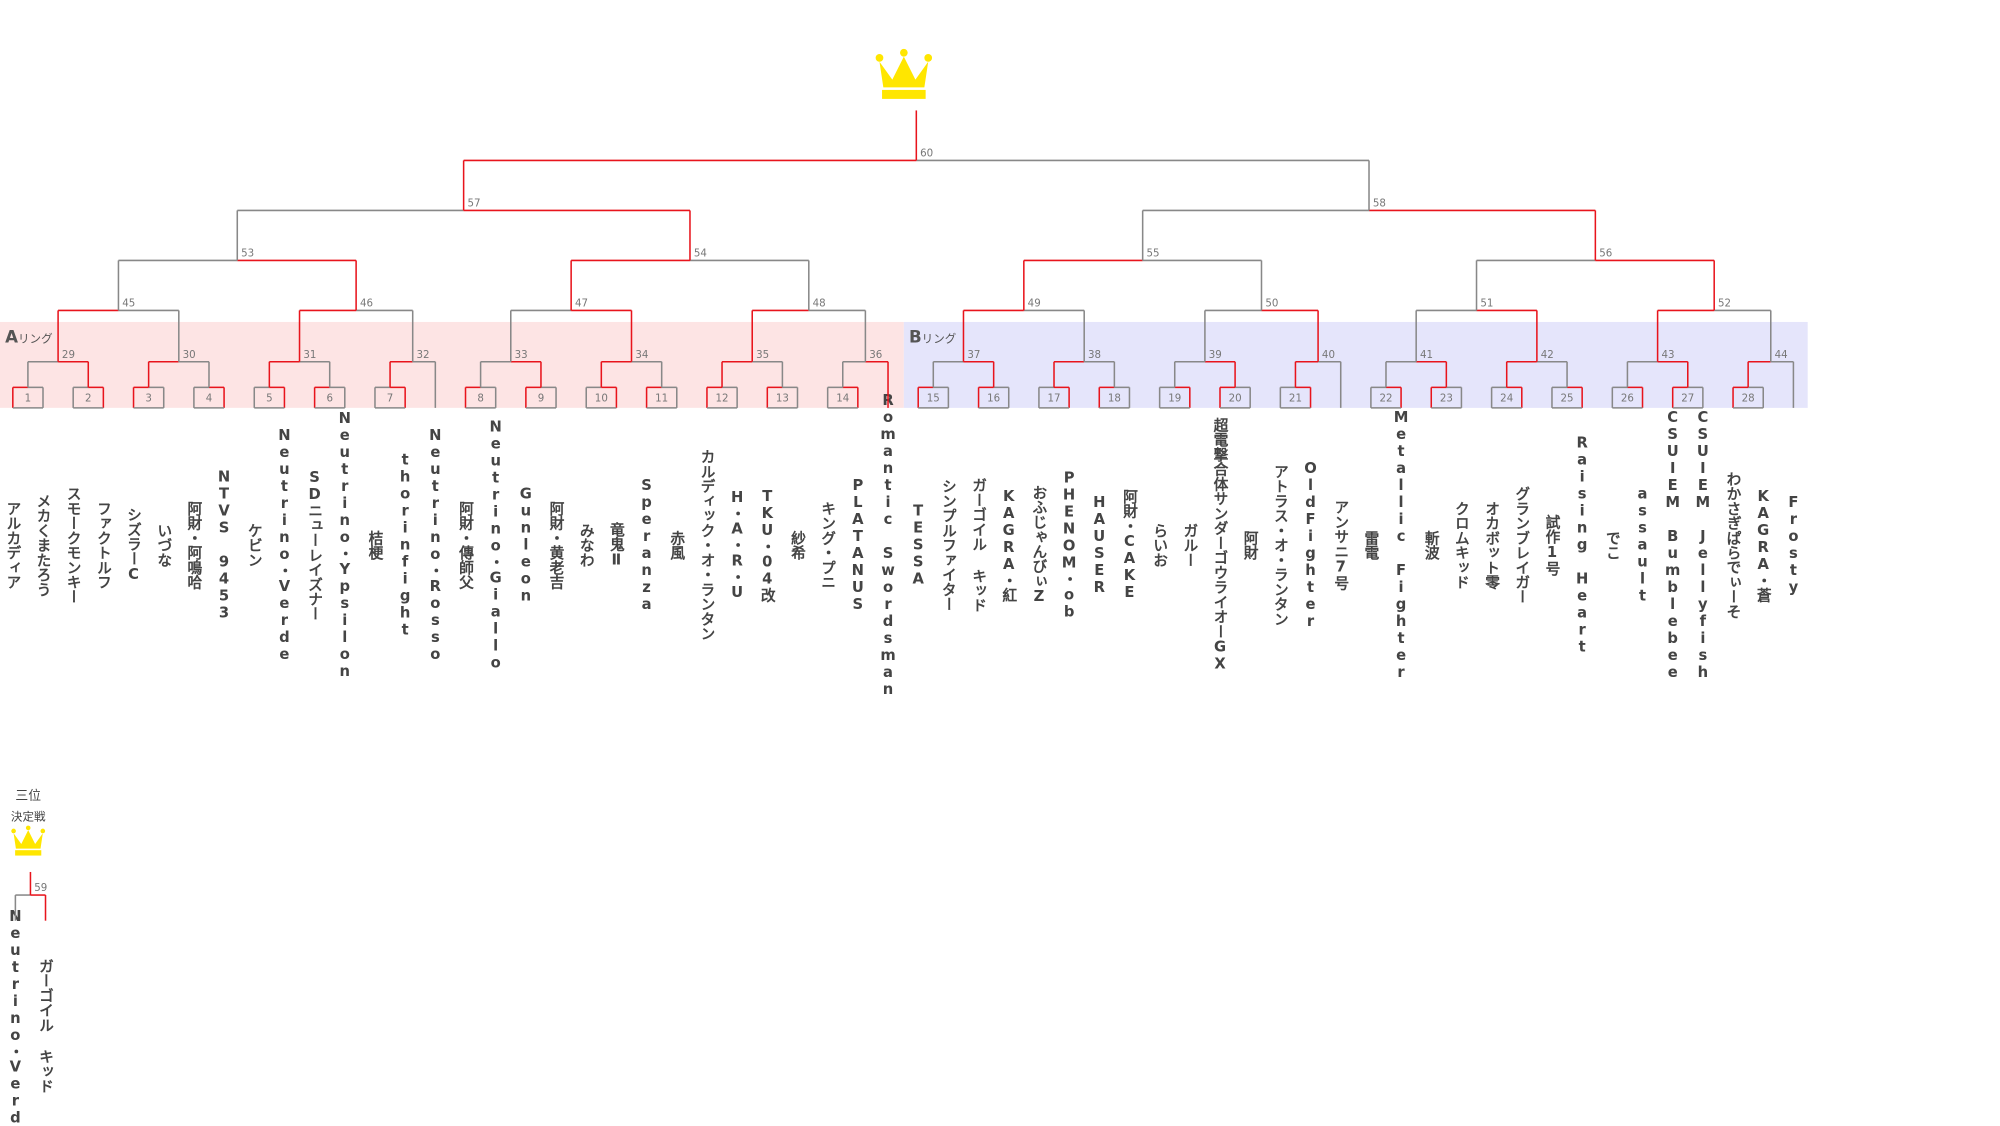 This screenshot has height=1126, width=2000. What do you see at coordinates (1129, 545) in the screenshot?
I see `player-name: 阿財・CAKE` at bounding box center [1129, 545].